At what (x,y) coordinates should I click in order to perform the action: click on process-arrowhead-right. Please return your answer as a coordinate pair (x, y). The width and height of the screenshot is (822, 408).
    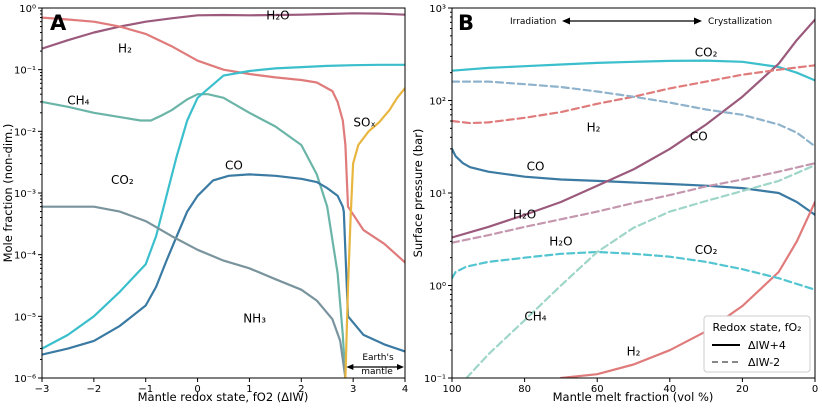
    Looking at the image, I should click on (698, 21).